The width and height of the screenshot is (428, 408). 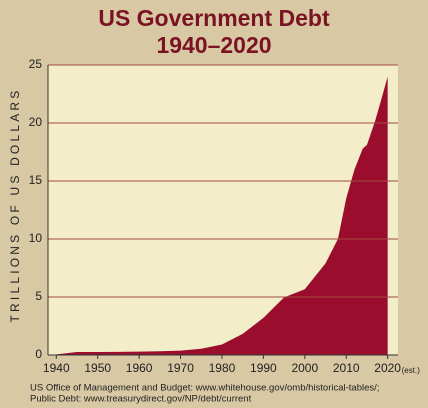 I want to click on y-tick-label: 10, so click(x=36, y=238).